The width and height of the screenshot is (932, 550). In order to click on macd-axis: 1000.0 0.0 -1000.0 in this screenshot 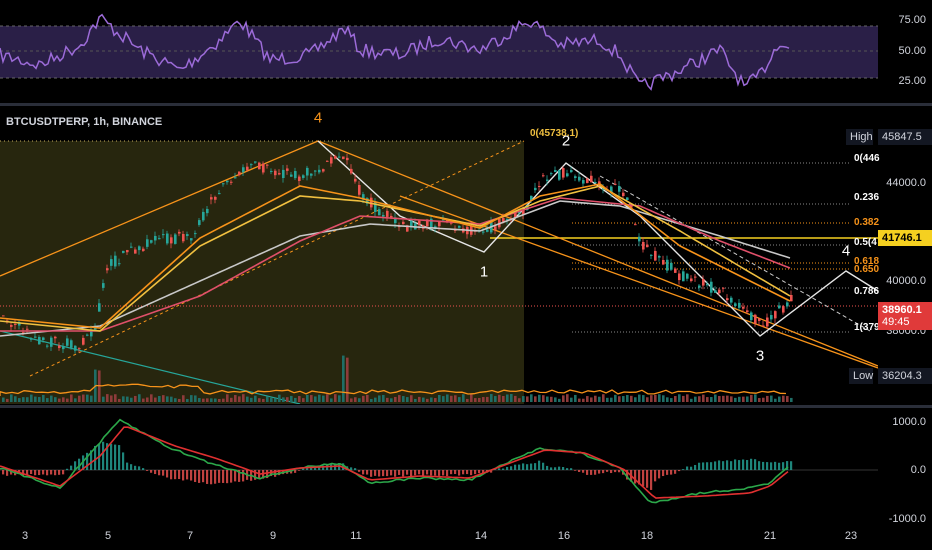, I will do `click(905, 466)`.